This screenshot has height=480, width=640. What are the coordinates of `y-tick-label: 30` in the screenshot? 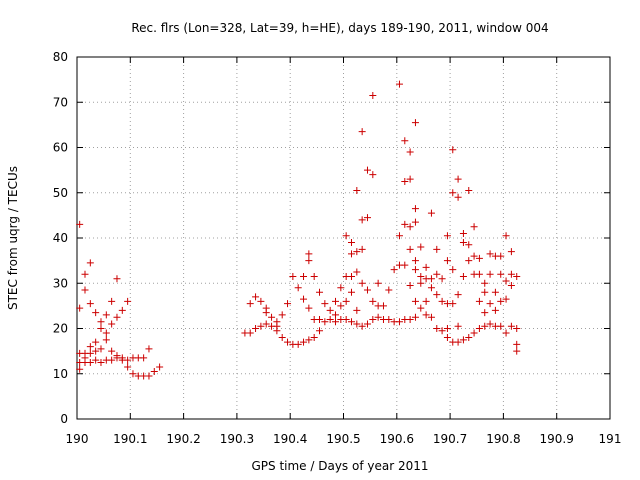 It's located at (60, 283).